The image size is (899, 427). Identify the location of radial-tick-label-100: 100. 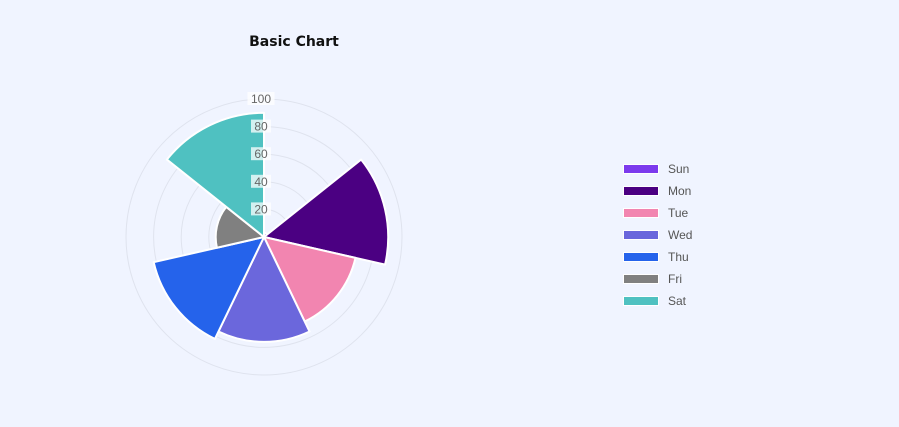
(261, 99).